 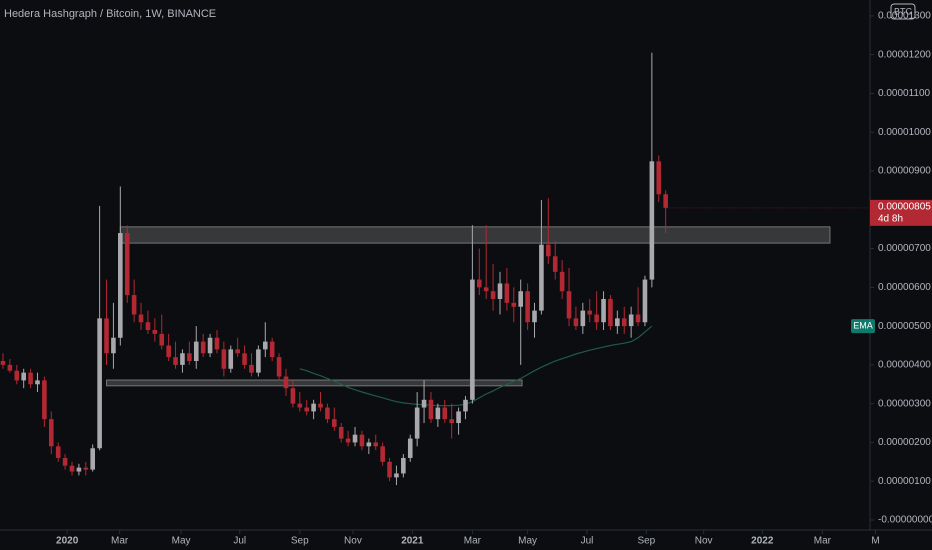 What do you see at coordinates (890, 218) in the screenshot?
I see `countdown: 4d 8h` at bounding box center [890, 218].